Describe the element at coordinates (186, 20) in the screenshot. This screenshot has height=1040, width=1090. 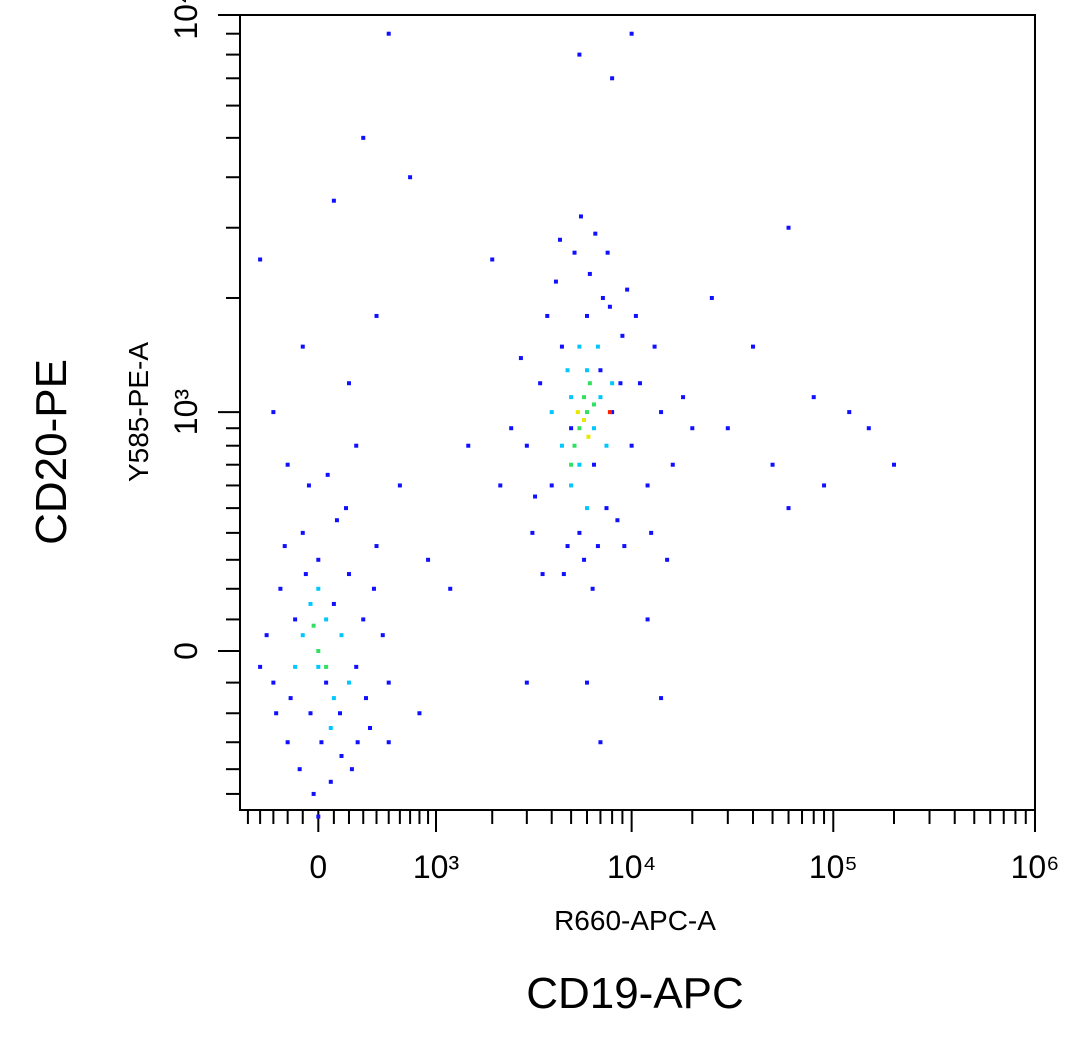
I see `y-tick-label: 10⁴` at that location.